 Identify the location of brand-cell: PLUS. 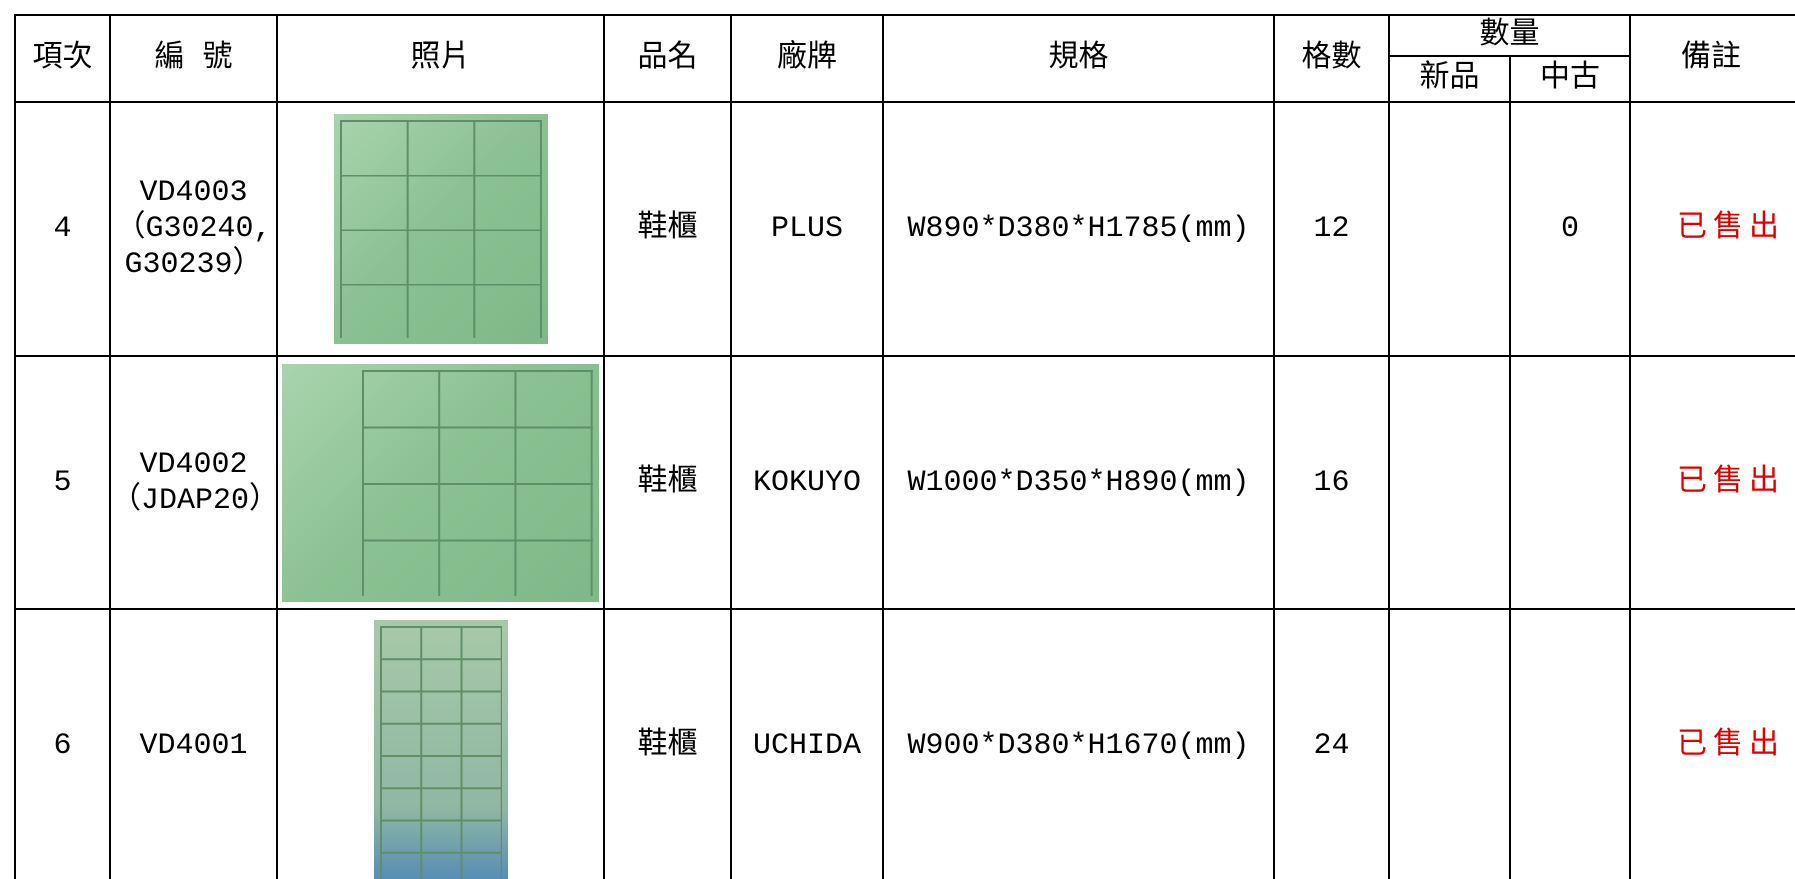
(807, 229).